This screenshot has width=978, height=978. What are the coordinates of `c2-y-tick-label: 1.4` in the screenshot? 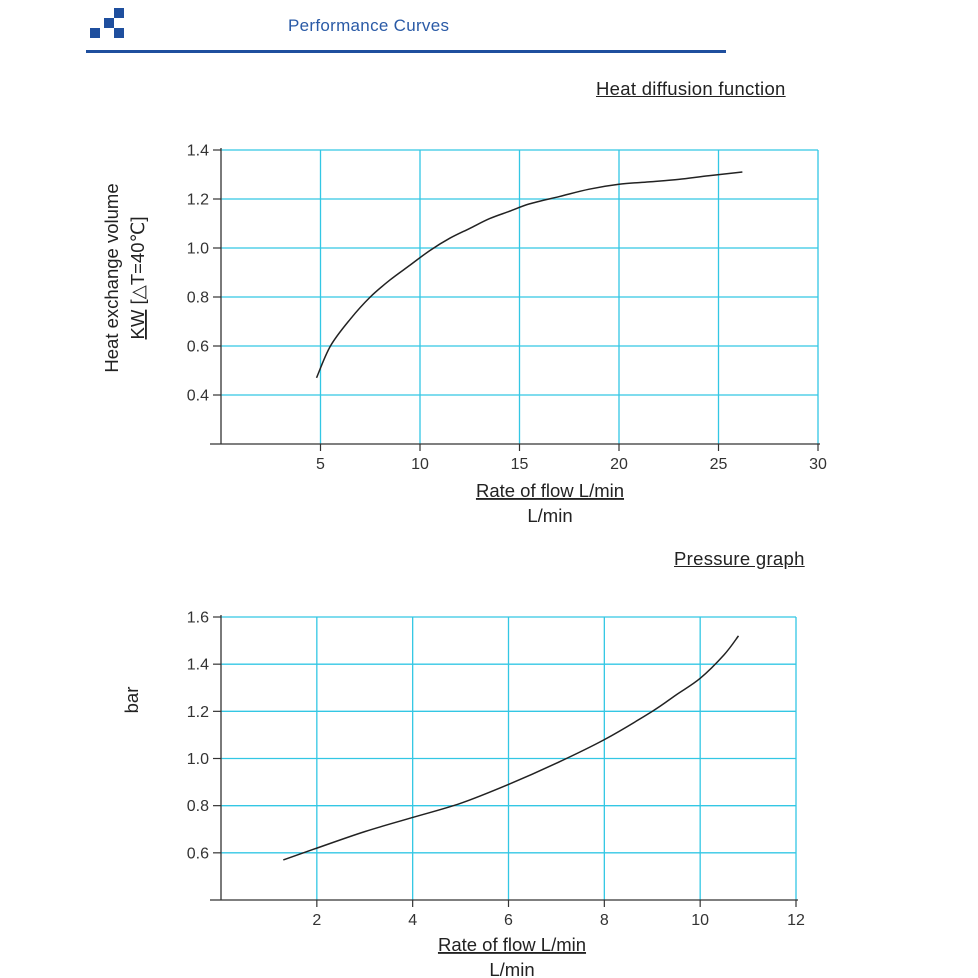 It's located at (198, 665).